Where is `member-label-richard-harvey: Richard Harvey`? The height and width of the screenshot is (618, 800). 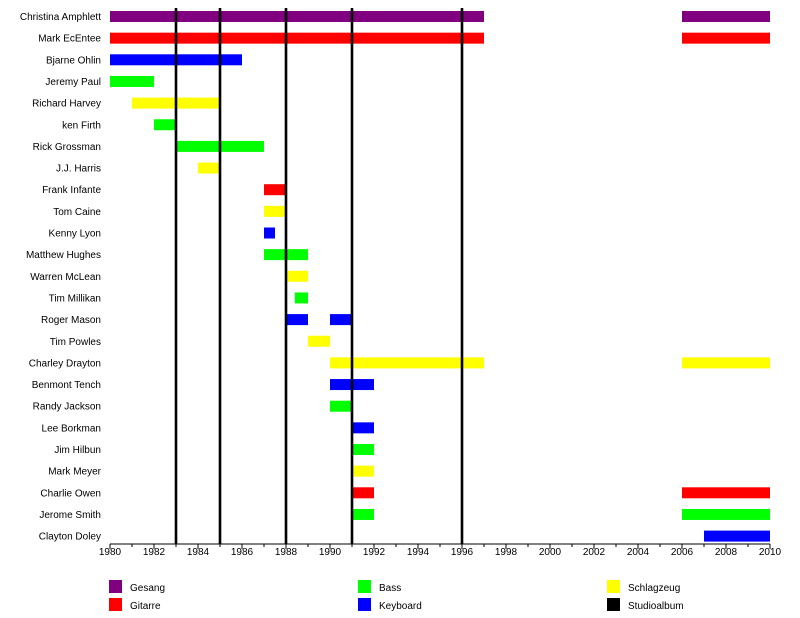
member-label-richard-harvey: Richard Harvey is located at coordinates (66, 104).